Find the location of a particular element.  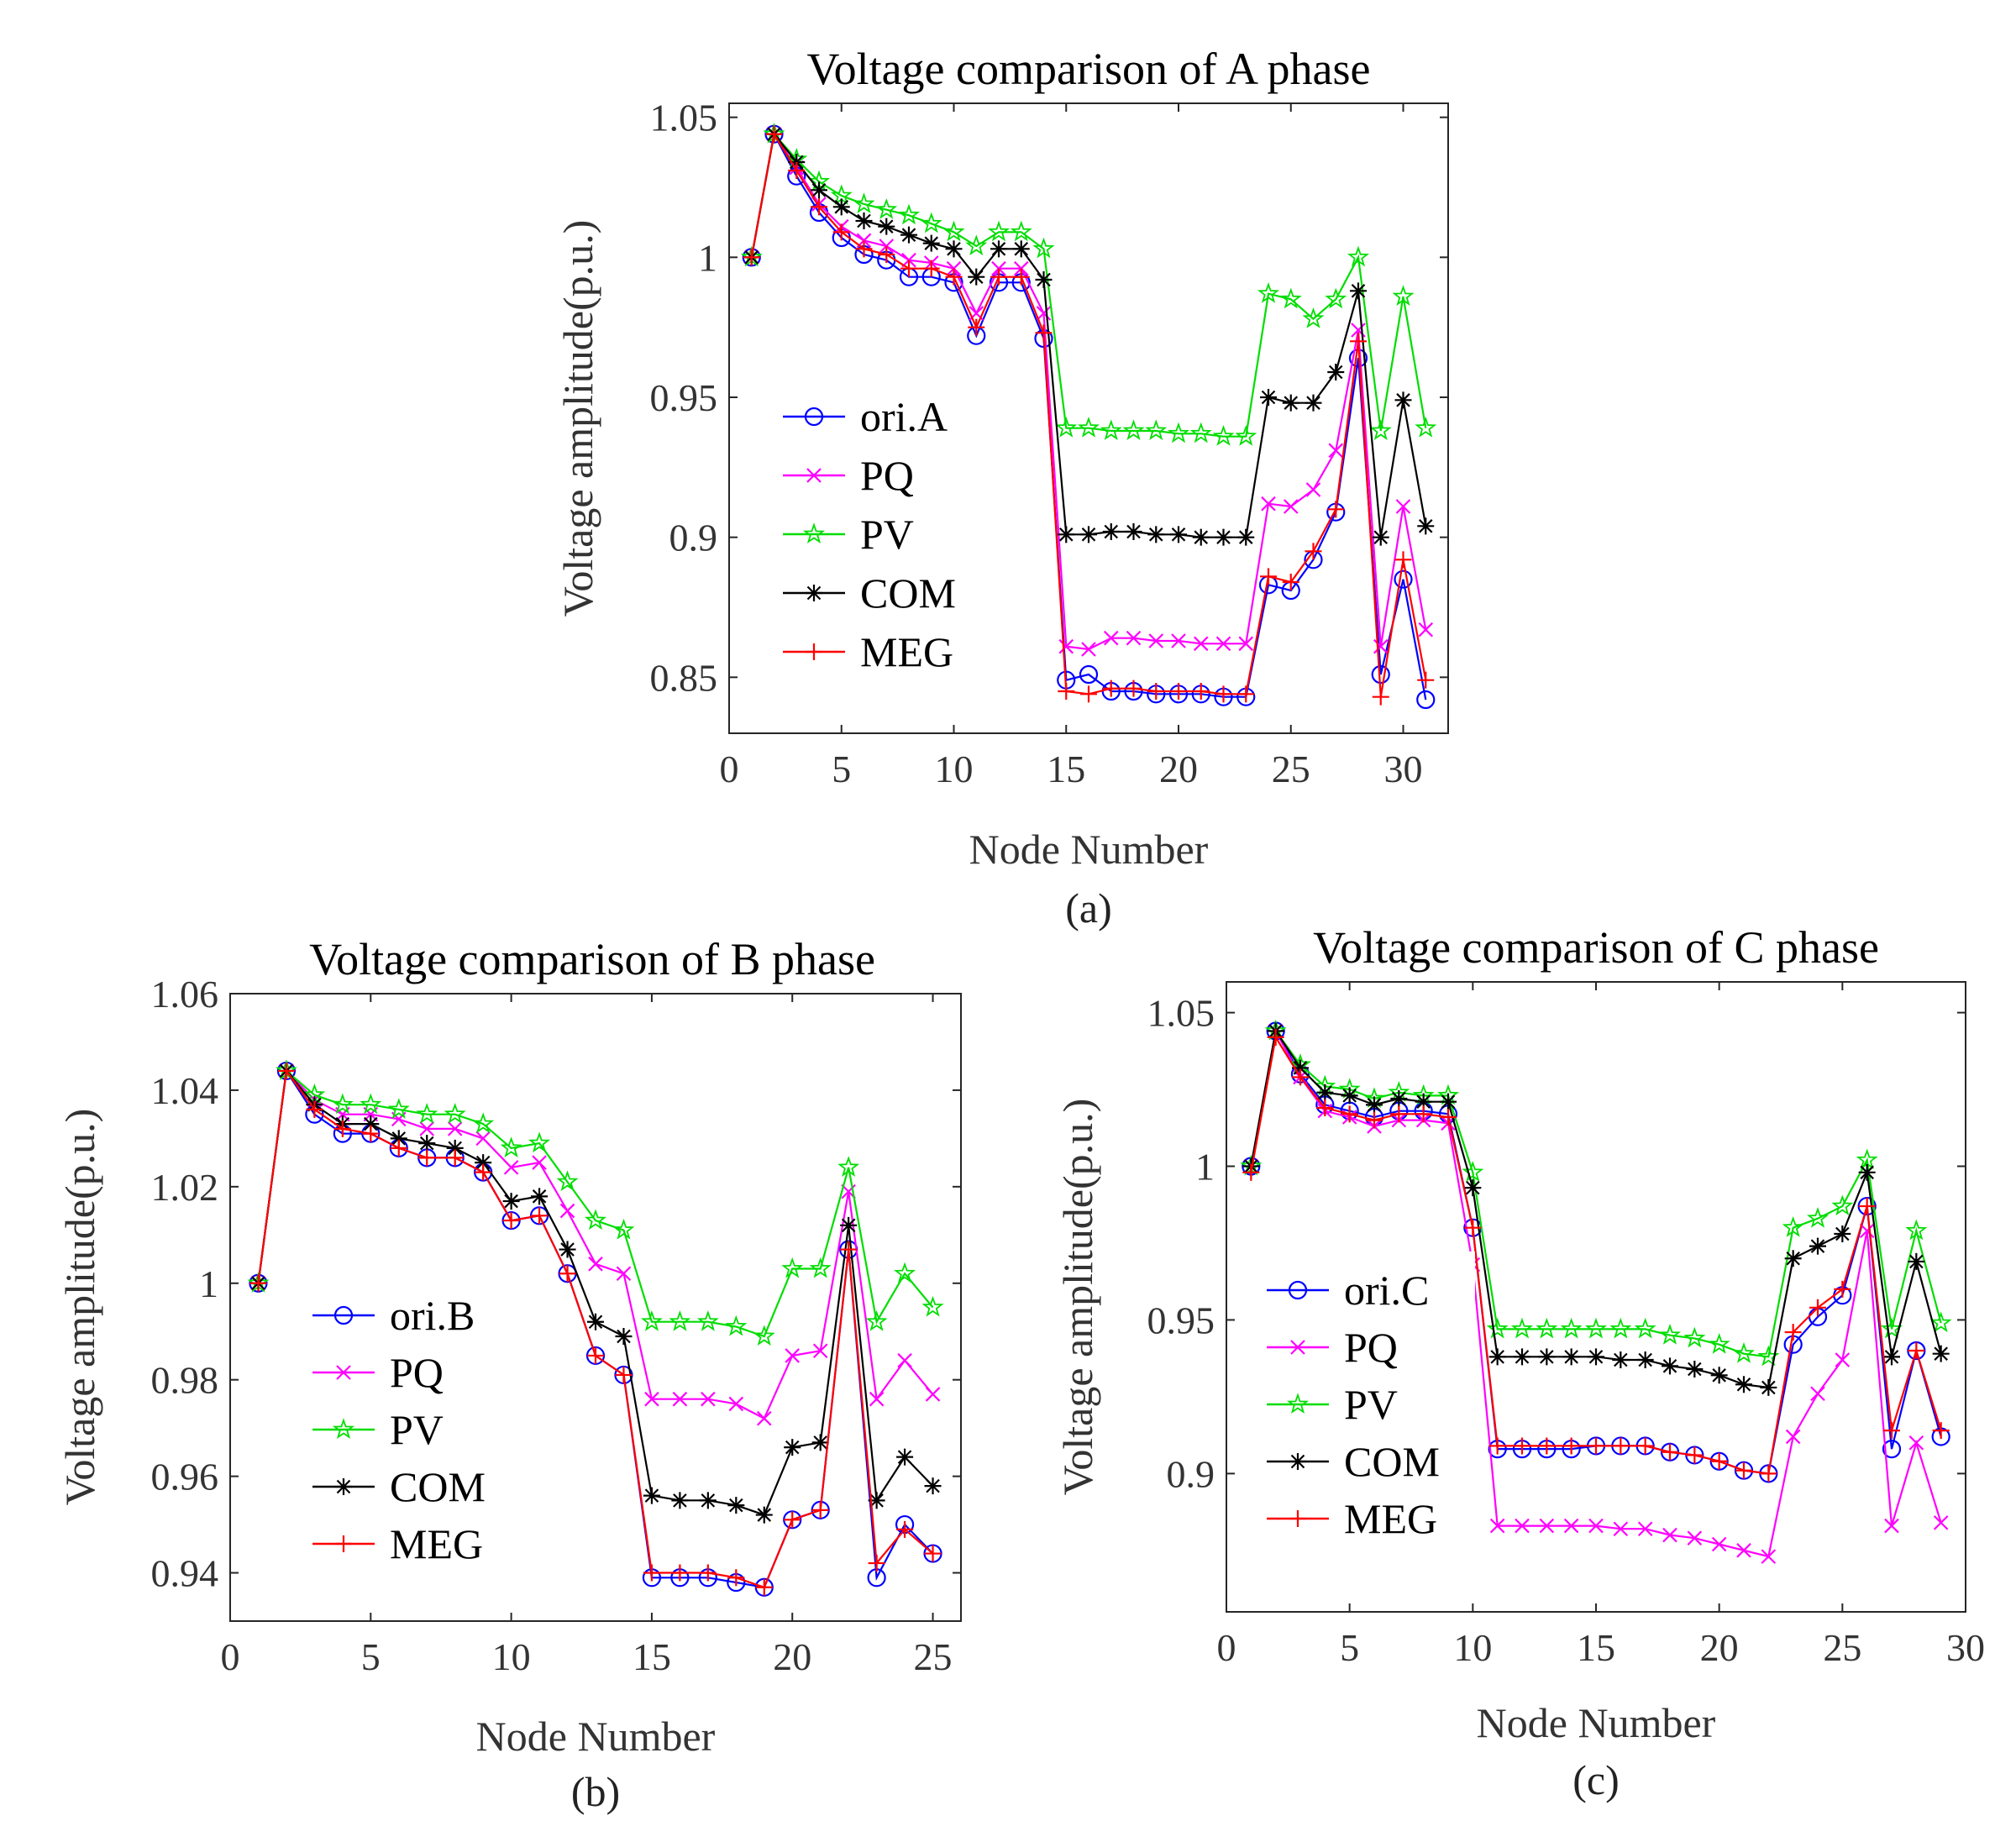

y-tick-label: 0.94 is located at coordinates (185, 1573).